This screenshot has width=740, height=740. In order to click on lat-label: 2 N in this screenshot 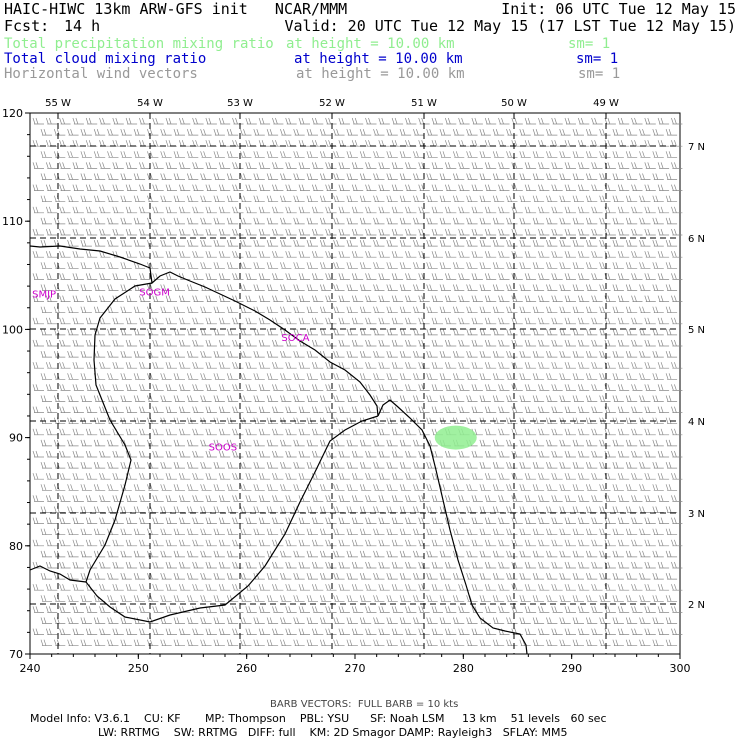, I will do `click(696, 605)`.